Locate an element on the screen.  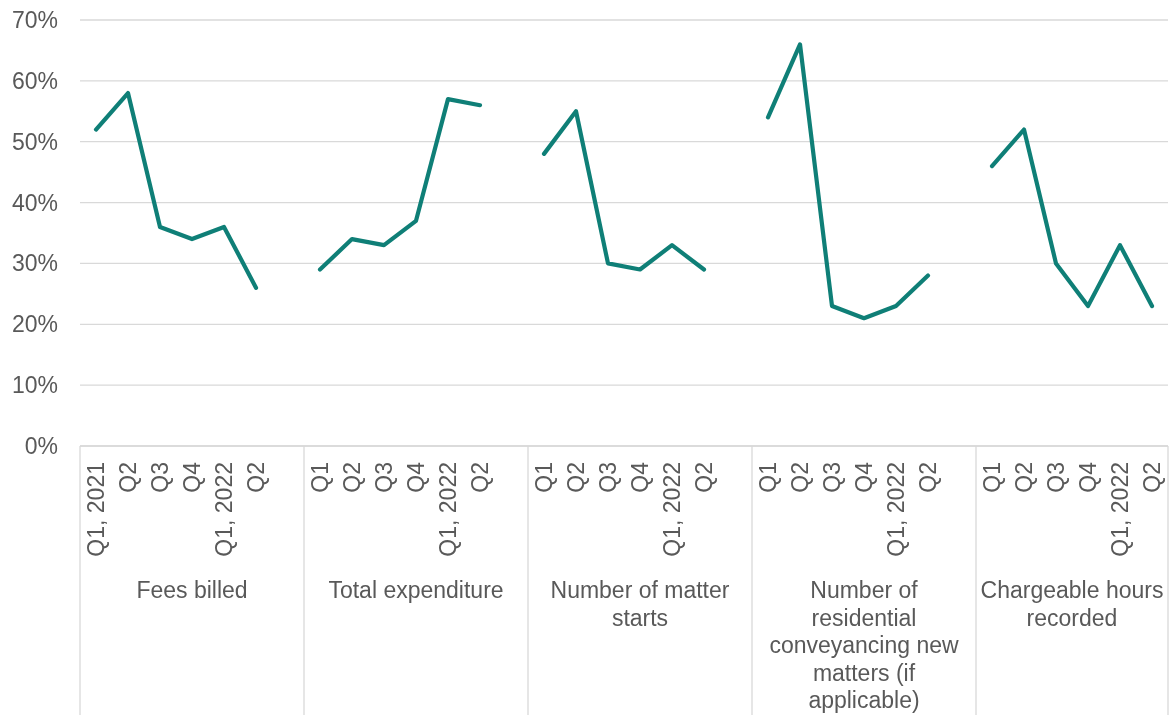
y-tick-label: 70% is located at coordinates (34, 20).